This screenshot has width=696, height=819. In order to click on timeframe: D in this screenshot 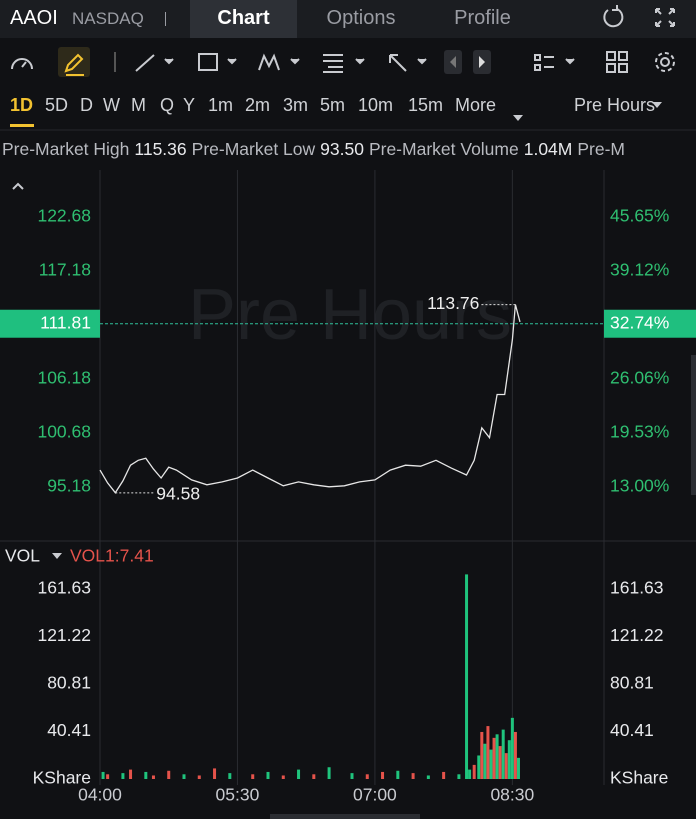, I will do `click(86, 105)`.